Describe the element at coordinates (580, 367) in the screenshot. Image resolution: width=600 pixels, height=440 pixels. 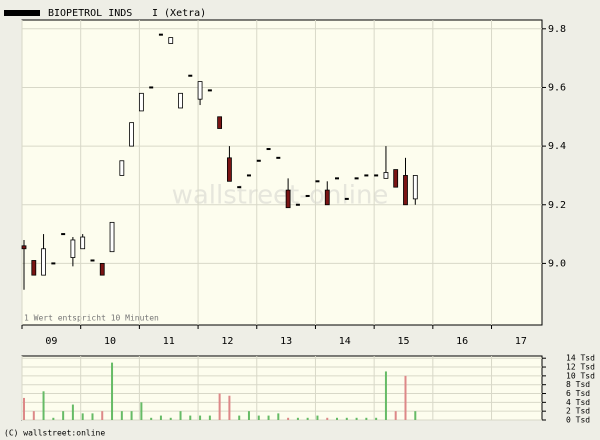
I see `y2-tick-label: 12 Tsd` at that location.